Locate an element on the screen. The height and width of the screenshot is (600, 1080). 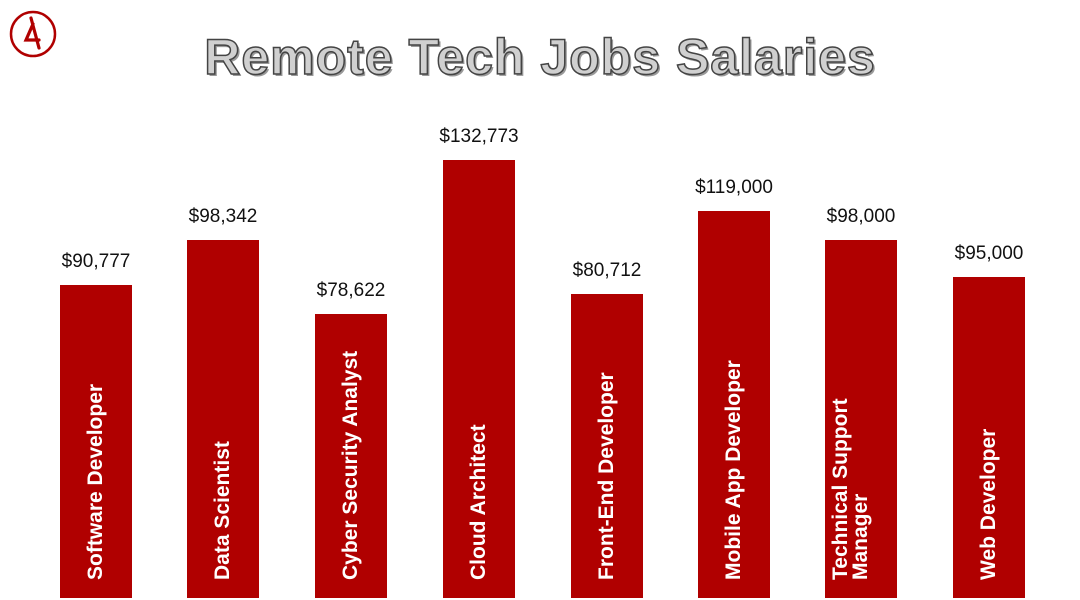
value-label: $78,622 is located at coordinates (351, 290).